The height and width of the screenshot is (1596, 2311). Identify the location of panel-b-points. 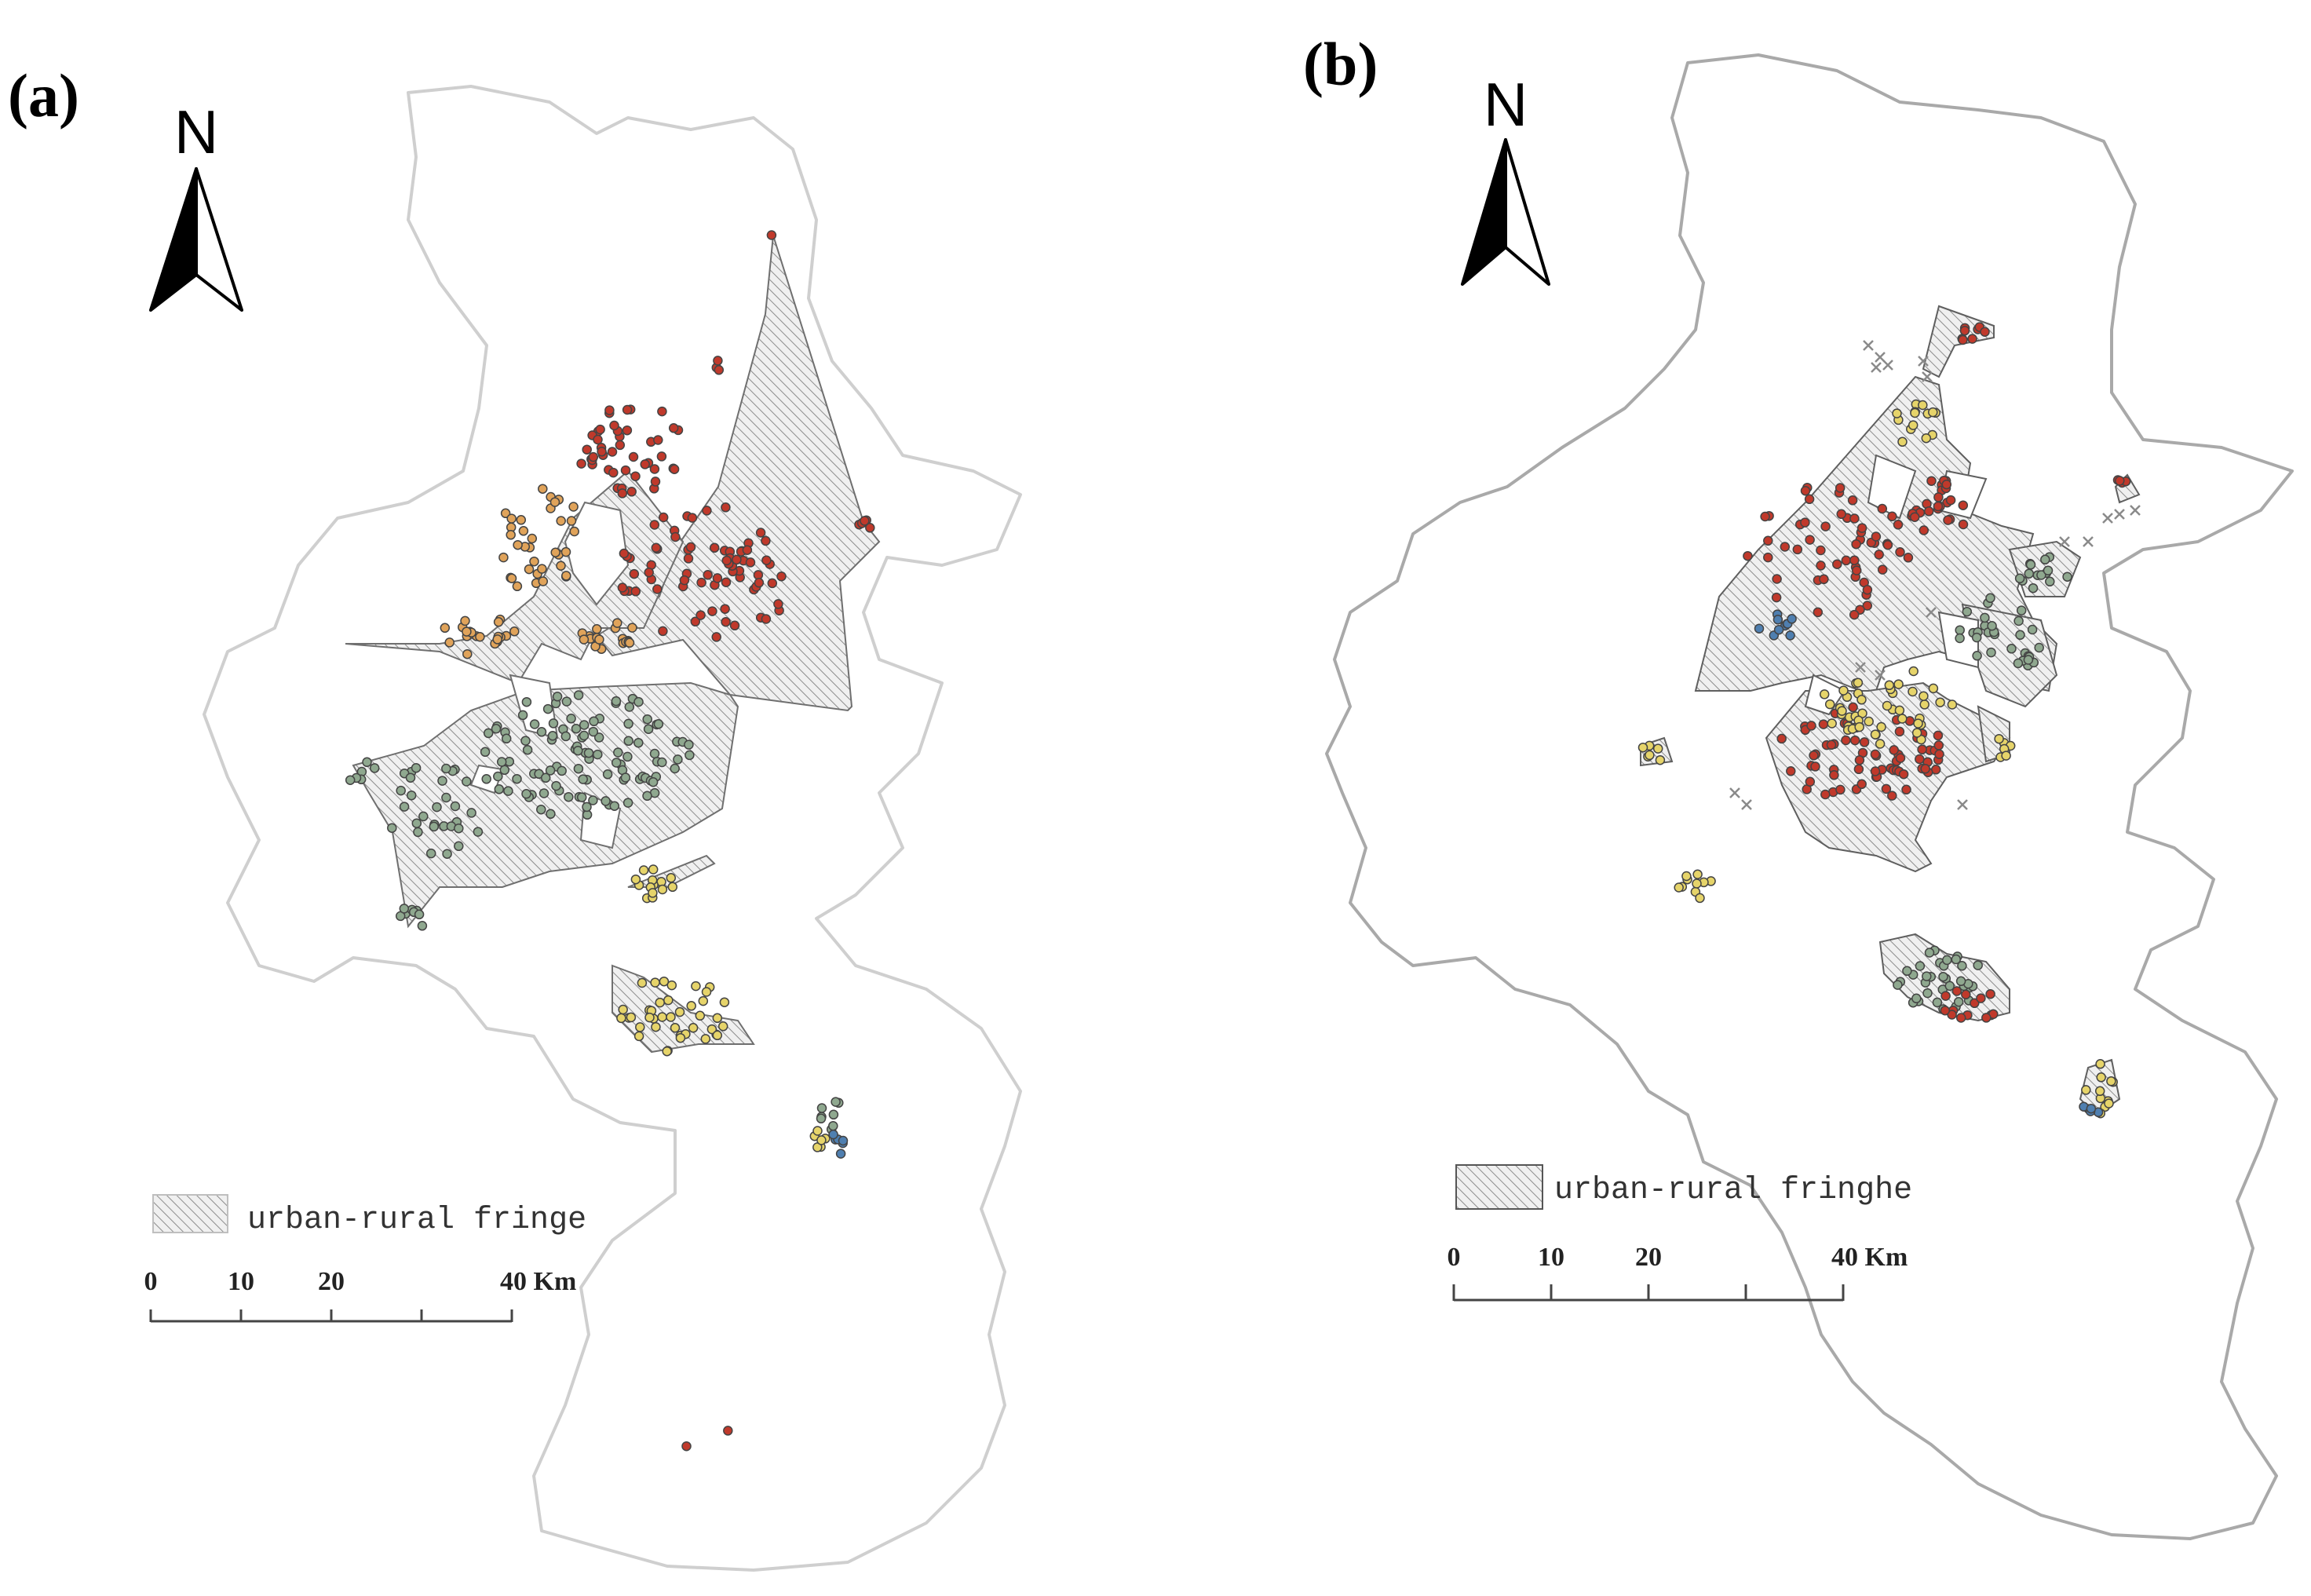
(1889, 720).